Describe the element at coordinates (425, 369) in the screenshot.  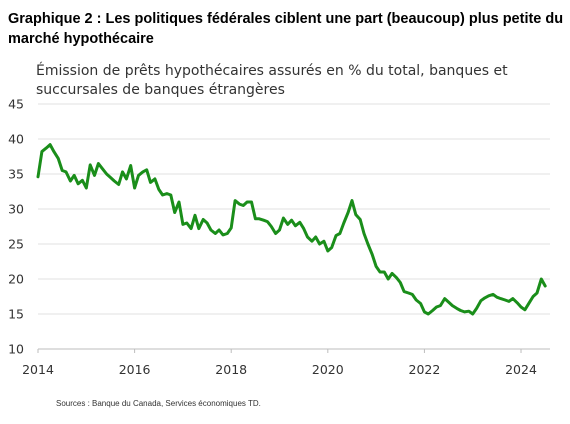
I see `x-tick-label: 2022` at that location.